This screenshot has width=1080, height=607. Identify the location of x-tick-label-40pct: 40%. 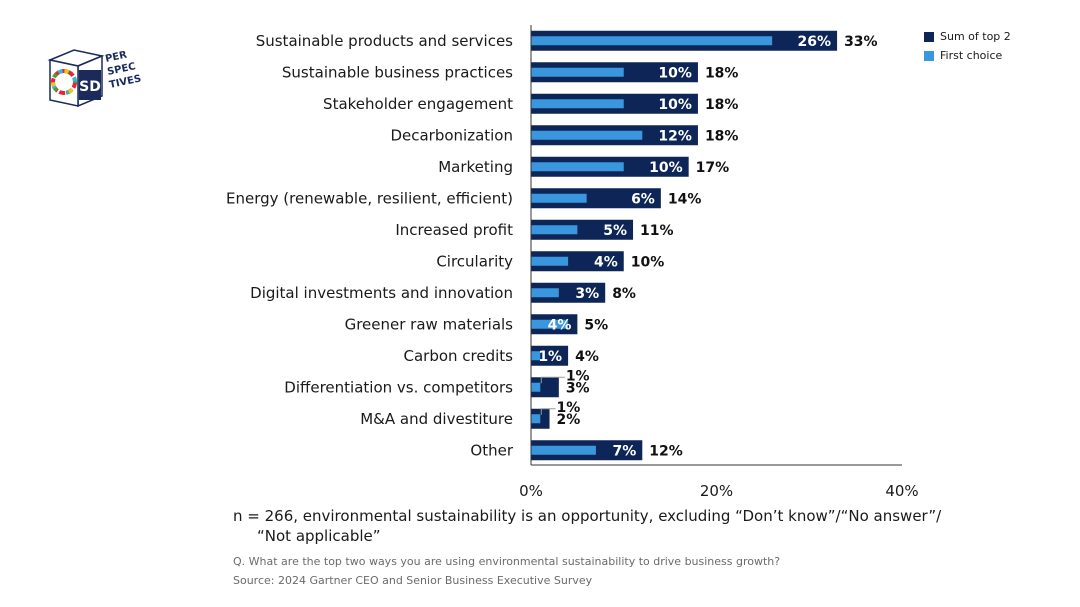
(901, 491).